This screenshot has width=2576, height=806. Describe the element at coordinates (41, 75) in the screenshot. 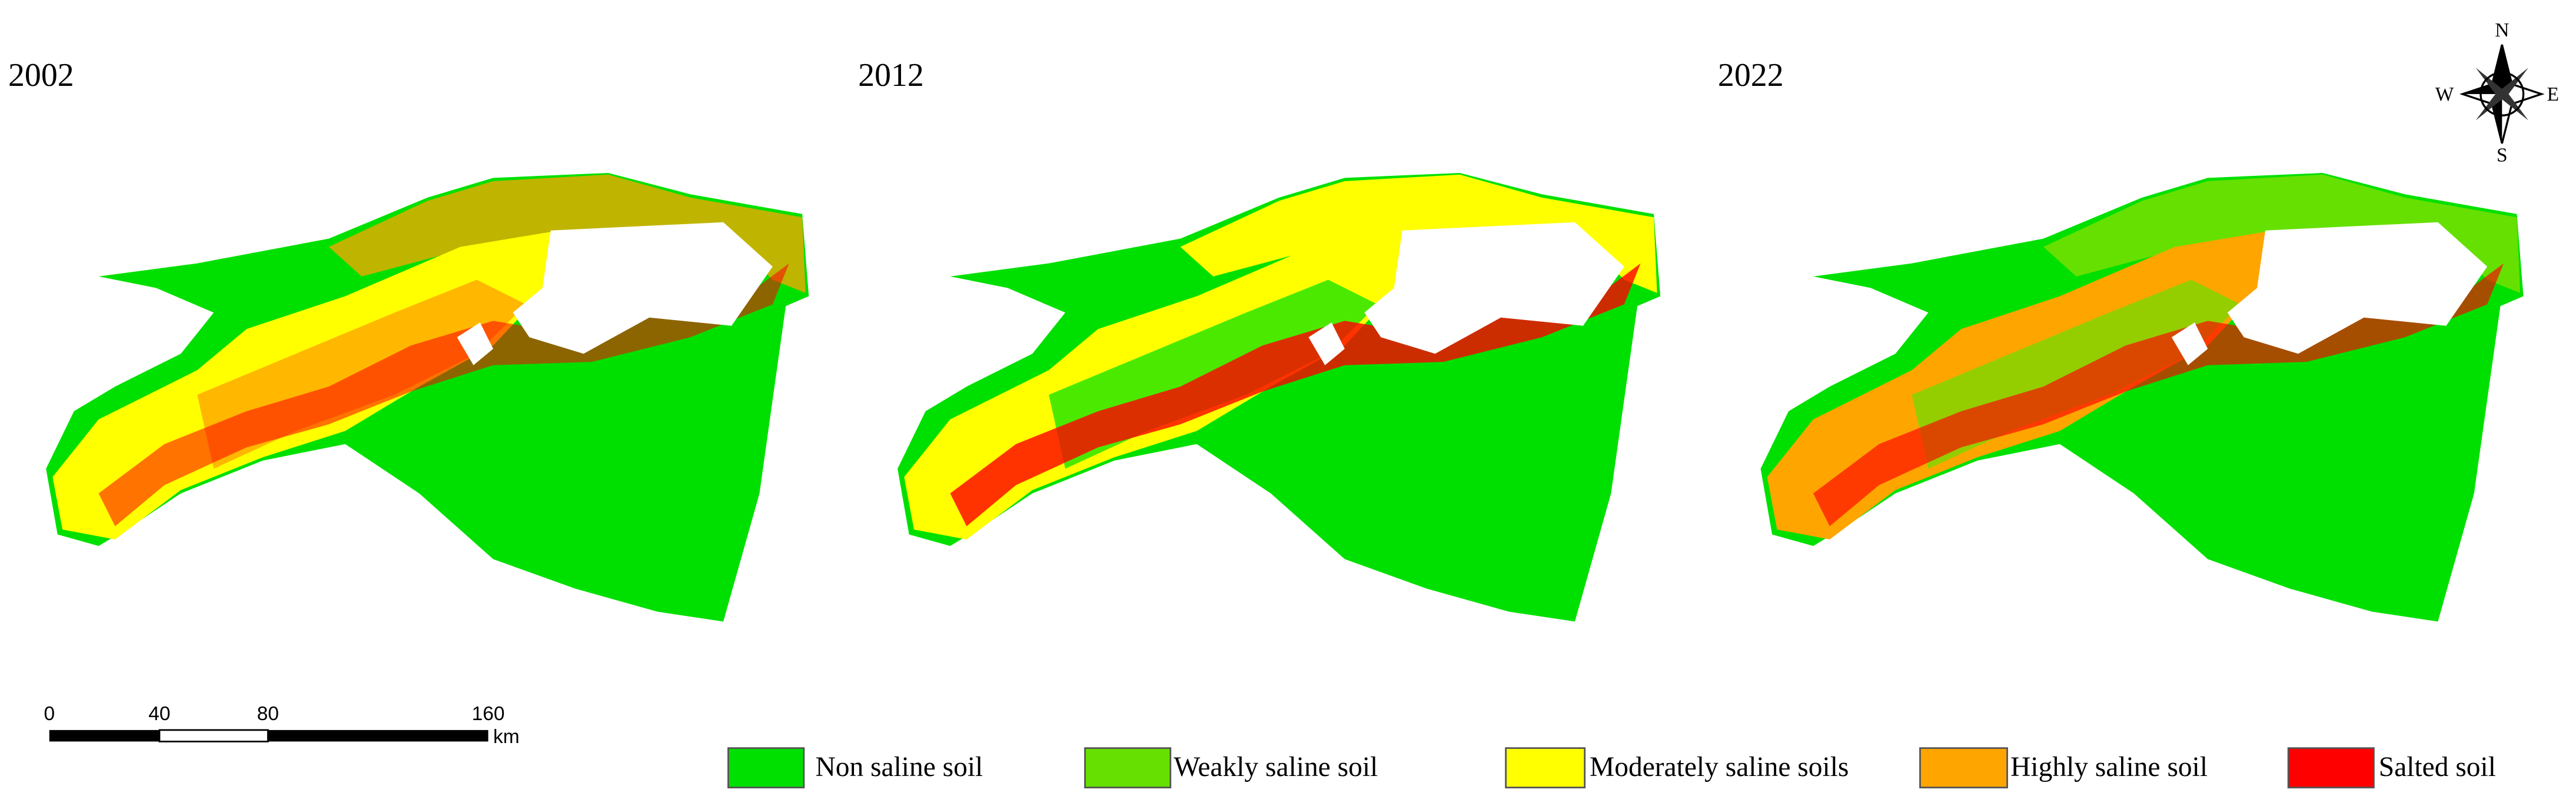

I see `panel-title: 2002` at that location.